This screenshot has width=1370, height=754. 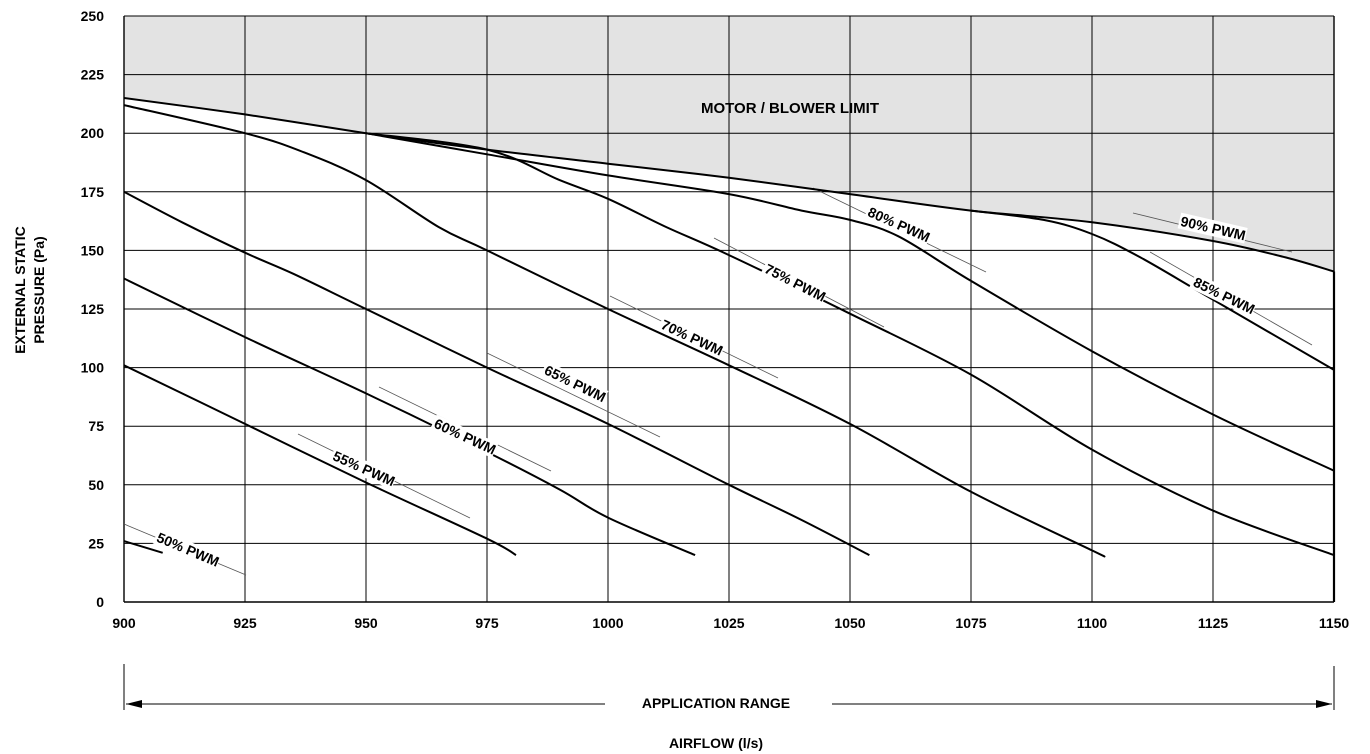 What do you see at coordinates (487, 623) in the screenshot?
I see `x-tick-label: 975` at bounding box center [487, 623].